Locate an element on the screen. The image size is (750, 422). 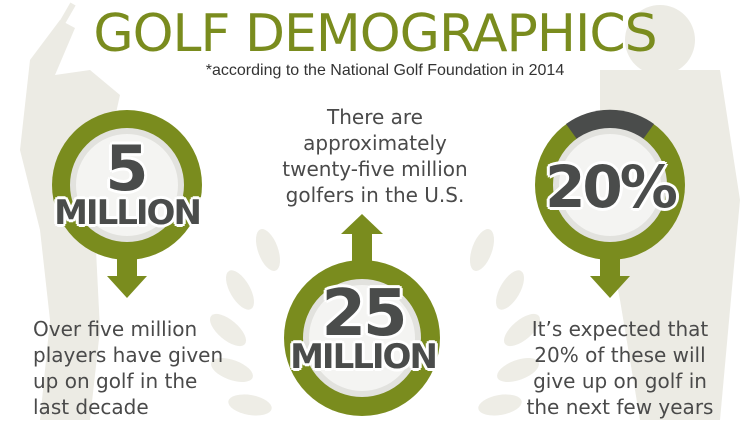
stat-number: 5 is located at coordinates (127, 168).